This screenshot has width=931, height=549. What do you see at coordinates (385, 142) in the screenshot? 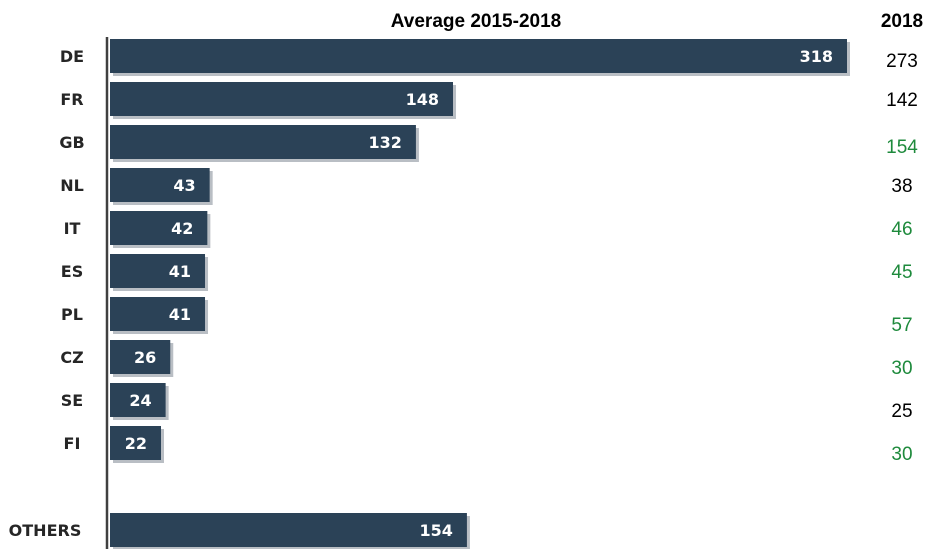
I see `bar-value-label-gb: 132` at bounding box center [385, 142].